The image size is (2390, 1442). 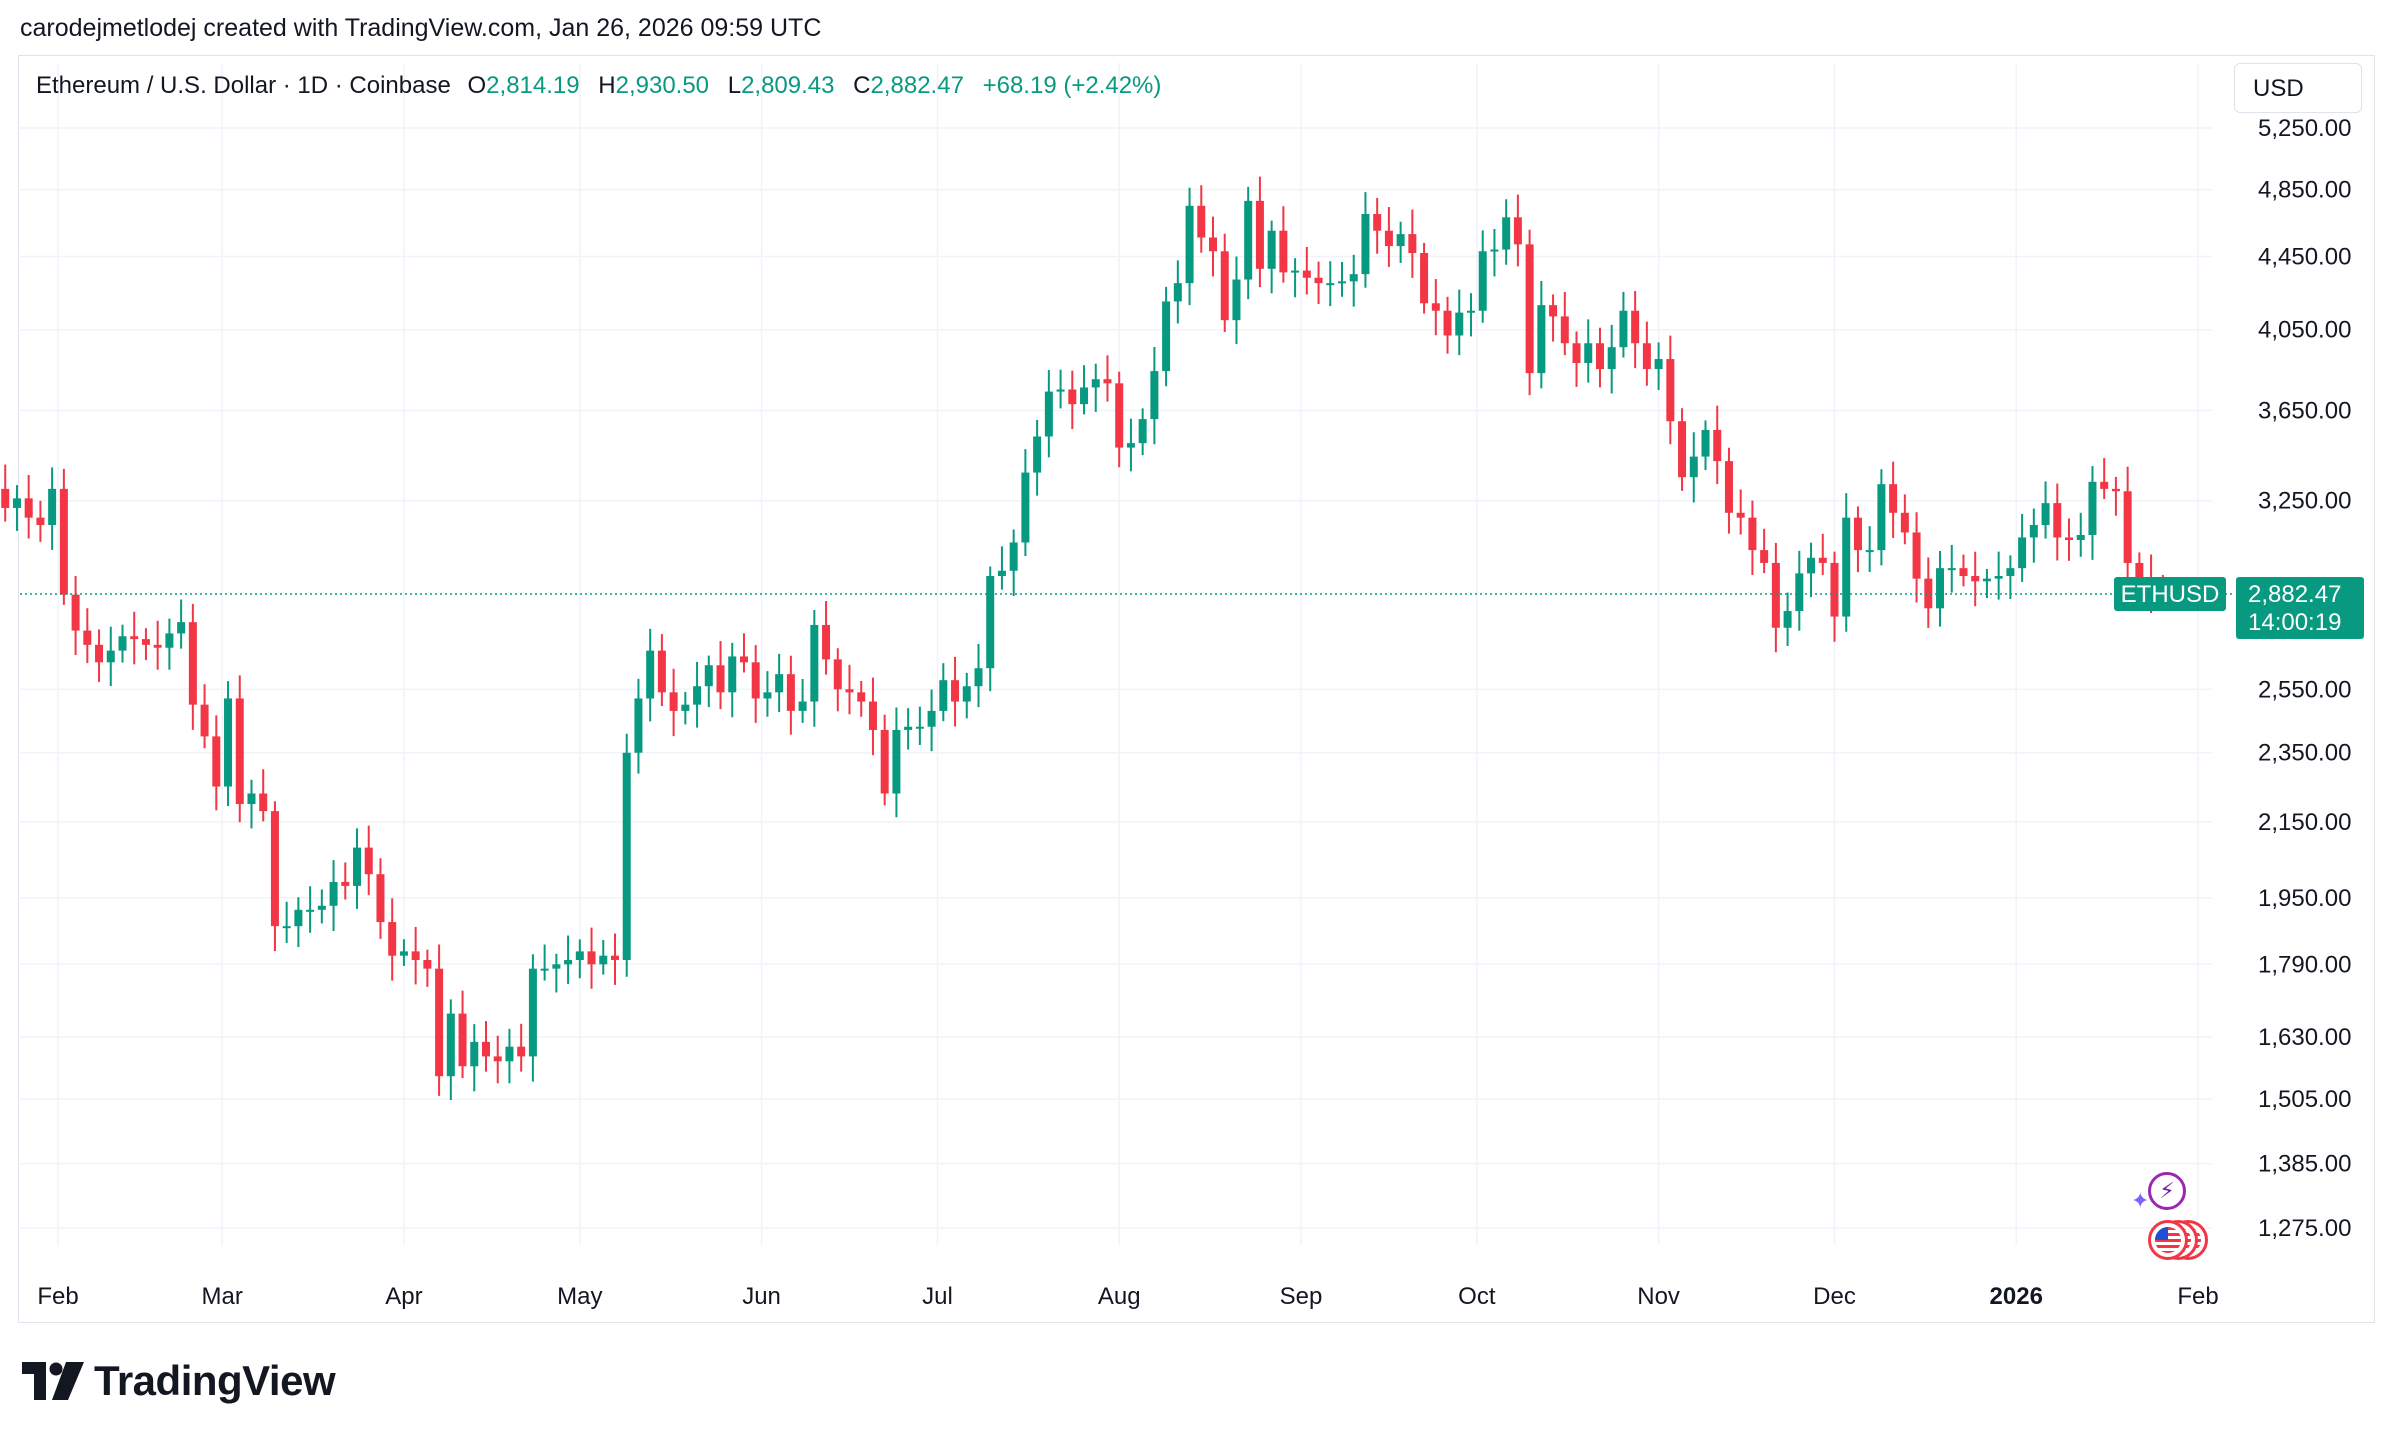 What do you see at coordinates (2304, 689) in the screenshot?
I see `price-tick-label: 2,550.00` at bounding box center [2304, 689].